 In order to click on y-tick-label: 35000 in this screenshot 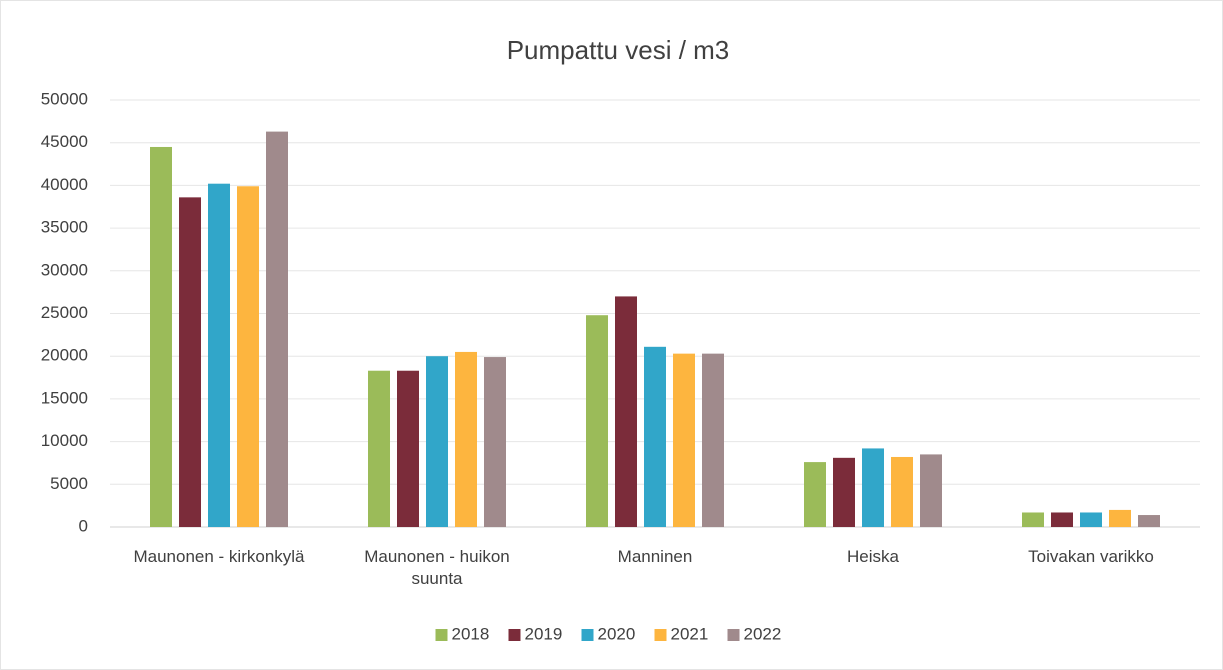, I will do `click(64, 227)`.